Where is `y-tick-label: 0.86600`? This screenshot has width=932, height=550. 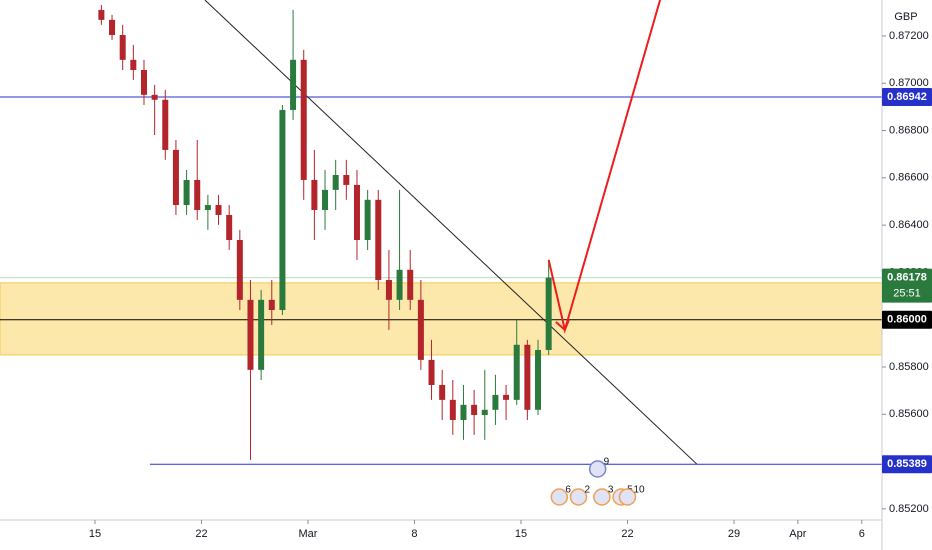 y-tick-label: 0.86600 is located at coordinates (909, 178).